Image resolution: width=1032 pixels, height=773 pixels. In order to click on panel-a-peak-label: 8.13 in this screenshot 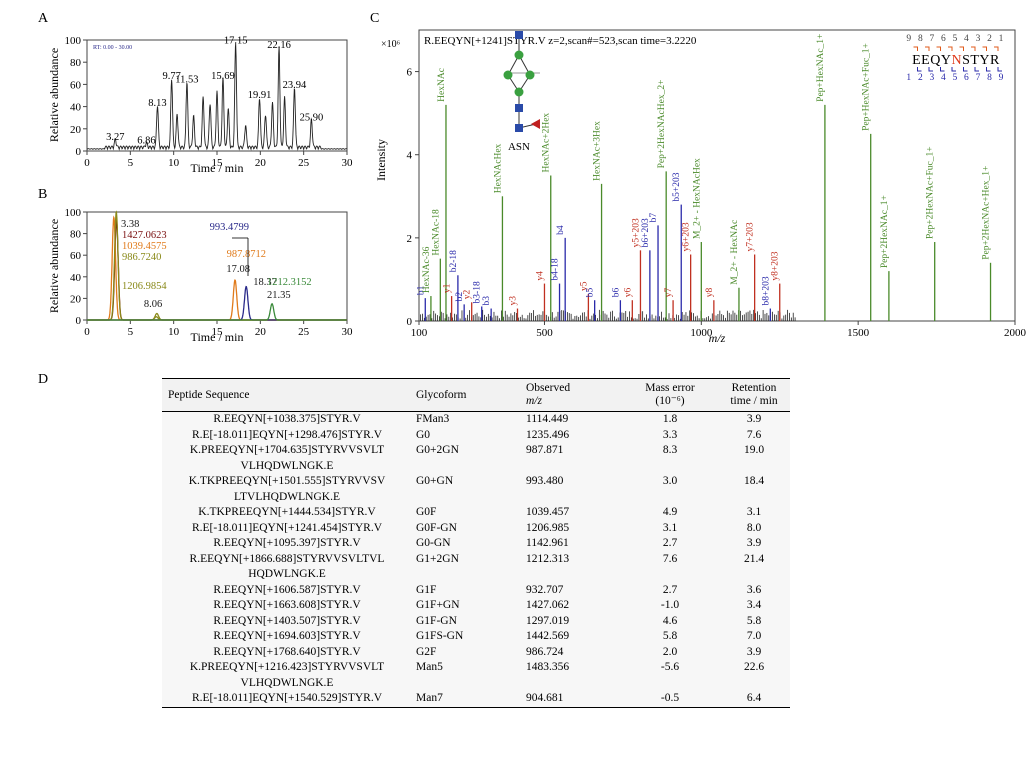, I will do `click(157, 103)`.